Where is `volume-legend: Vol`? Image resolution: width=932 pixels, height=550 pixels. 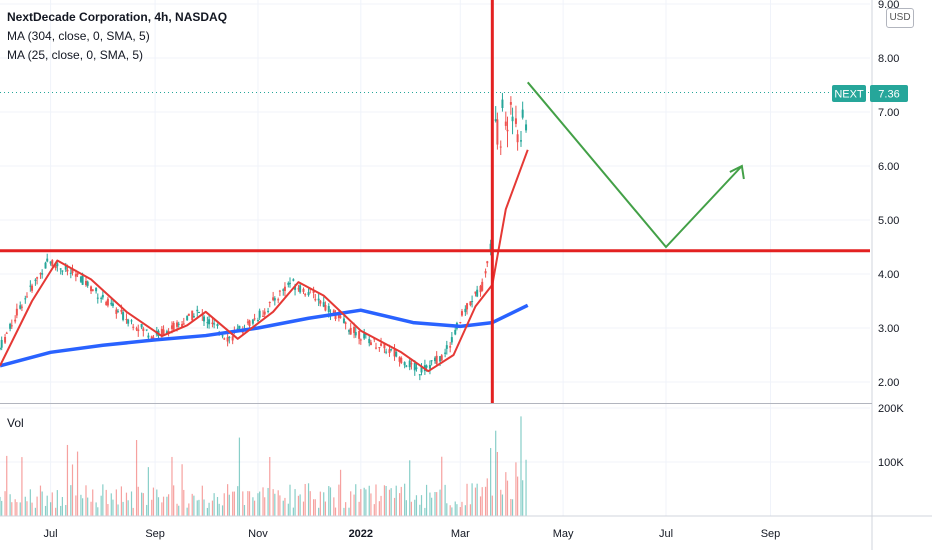
volume-legend: Vol is located at coordinates (15, 423).